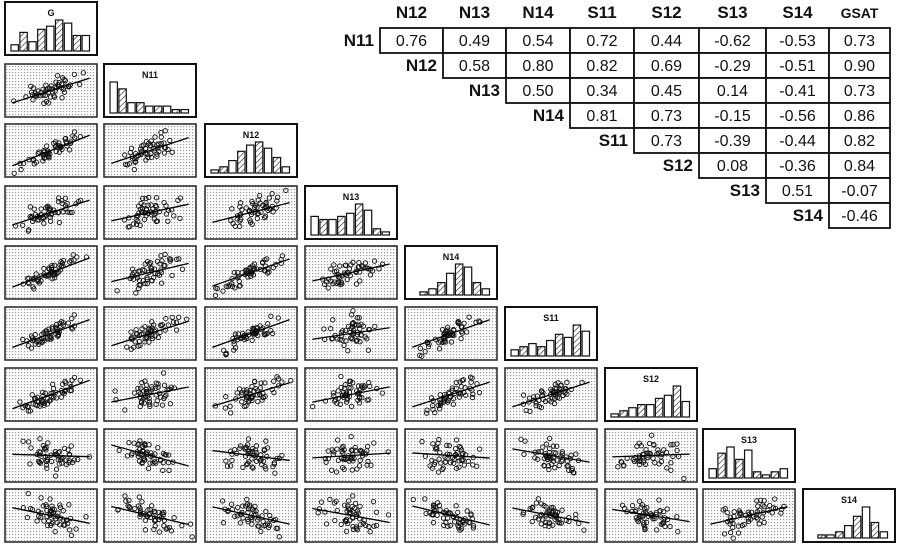 Image resolution: width=900 pixels, height=548 pixels. Describe the element at coordinates (251, 135) in the screenshot. I see `histogram-label: N12` at that location.